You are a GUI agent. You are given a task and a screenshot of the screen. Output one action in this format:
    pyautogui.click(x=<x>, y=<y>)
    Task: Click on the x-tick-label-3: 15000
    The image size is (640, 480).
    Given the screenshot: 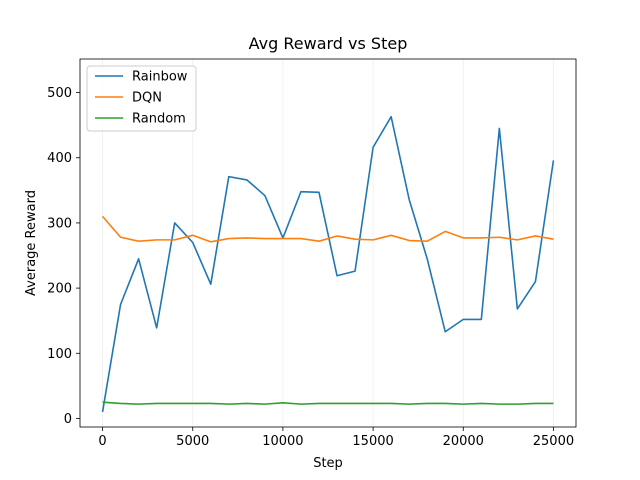 What is the action you would take?
    pyautogui.click(x=372, y=441)
    